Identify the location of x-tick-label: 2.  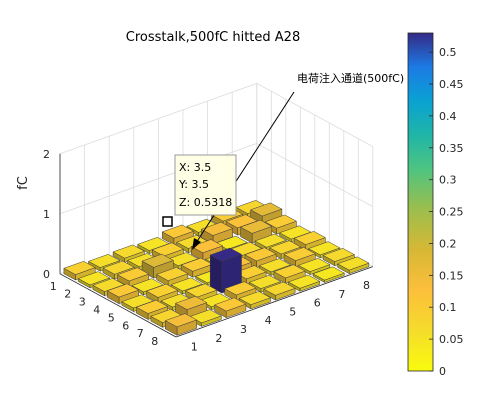
(218, 338).